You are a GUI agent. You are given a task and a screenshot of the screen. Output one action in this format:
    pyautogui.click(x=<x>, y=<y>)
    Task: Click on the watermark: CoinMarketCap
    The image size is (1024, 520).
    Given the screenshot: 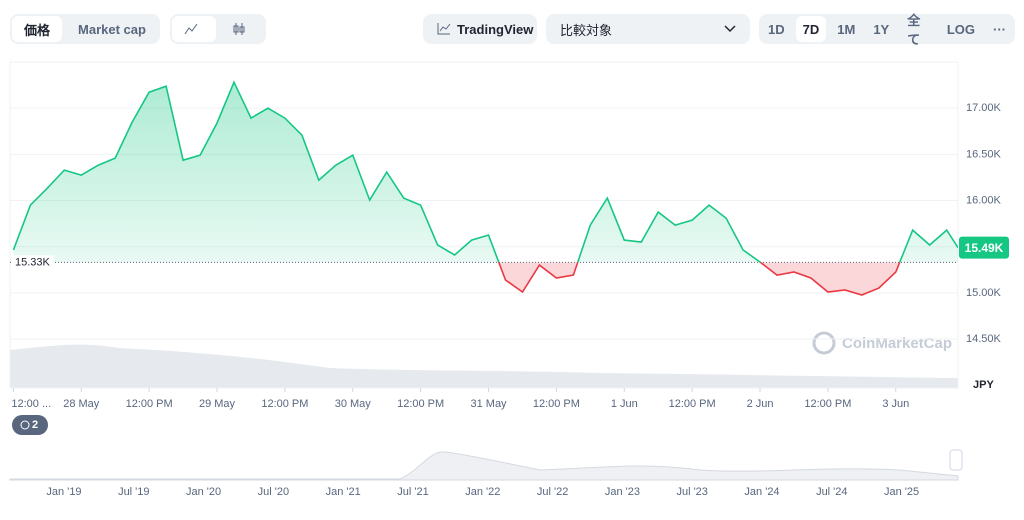 What is the action you would take?
    pyautogui.click(x=882, y=343)
    